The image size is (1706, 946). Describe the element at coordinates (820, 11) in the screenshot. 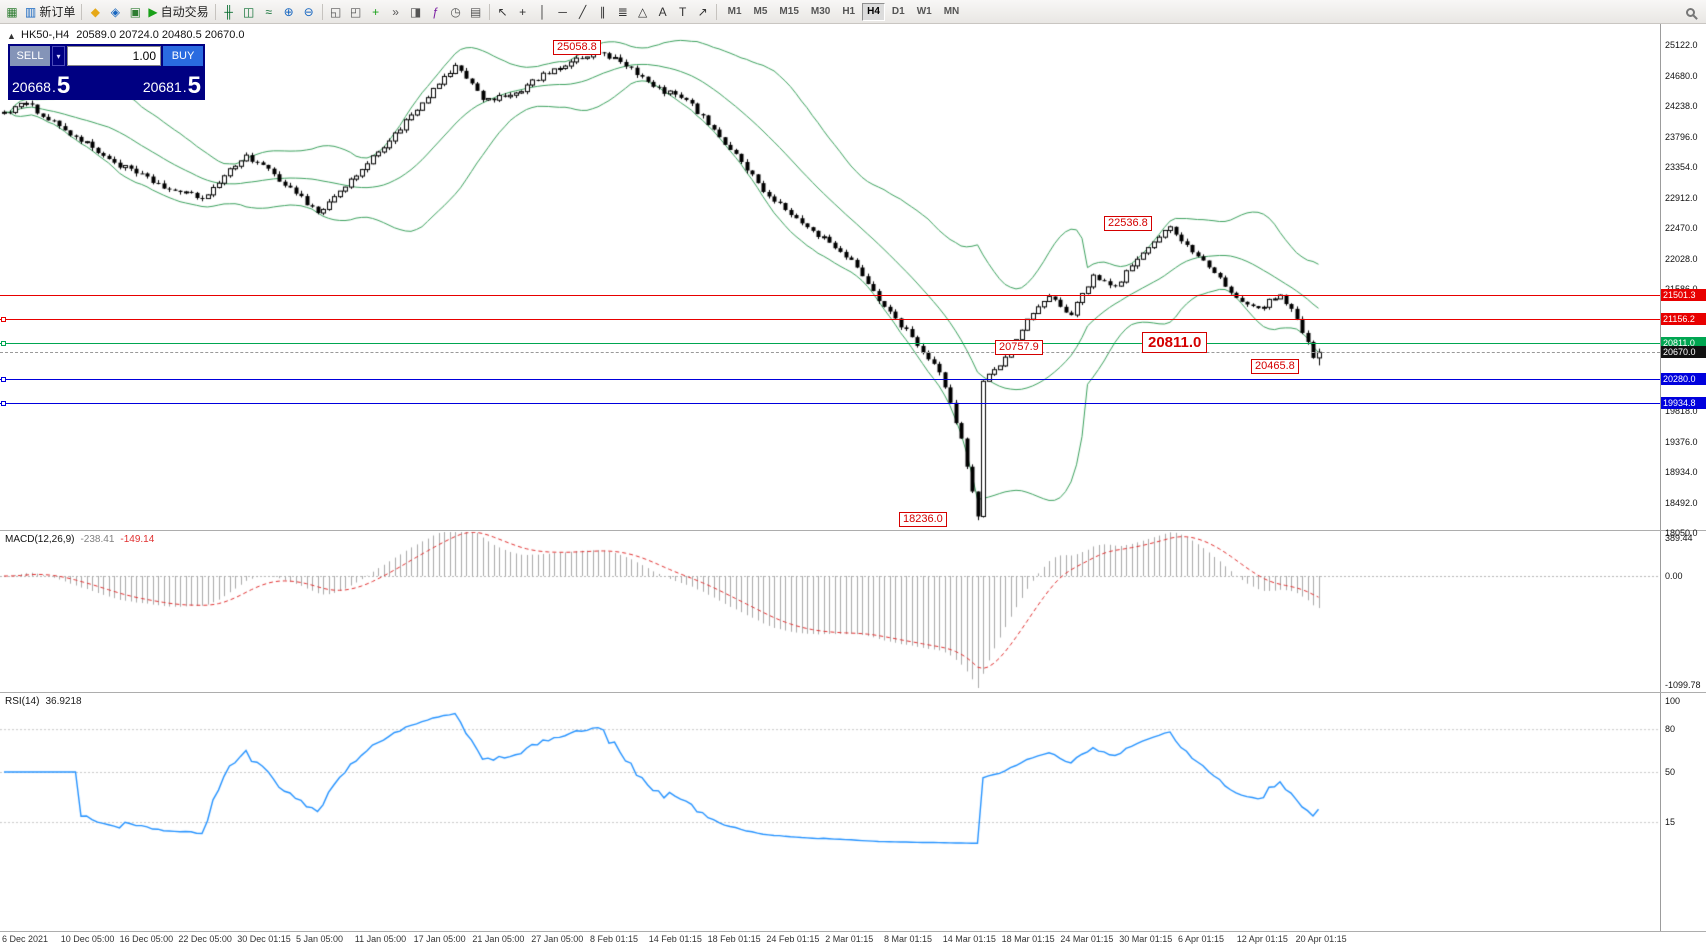

I see `timeframe-m30-button: M30` at that location.